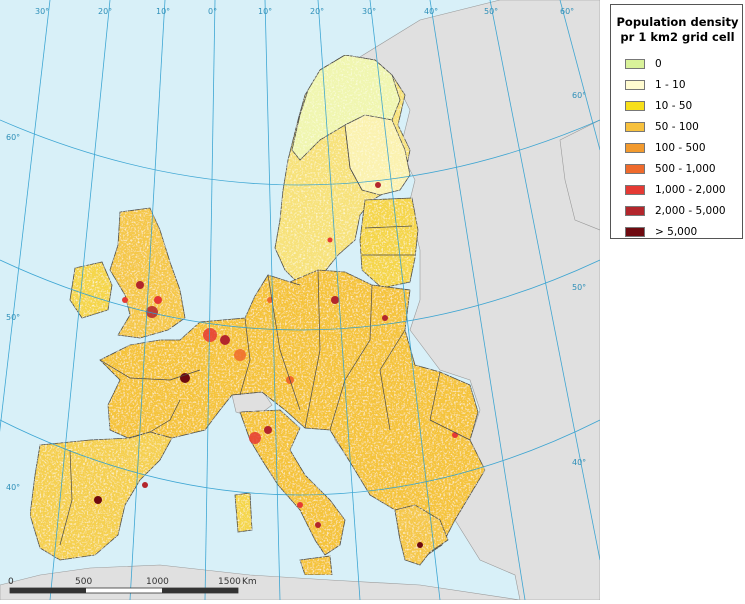  I want to click on legend-label: 500 - 1,000, so click(685, 169).